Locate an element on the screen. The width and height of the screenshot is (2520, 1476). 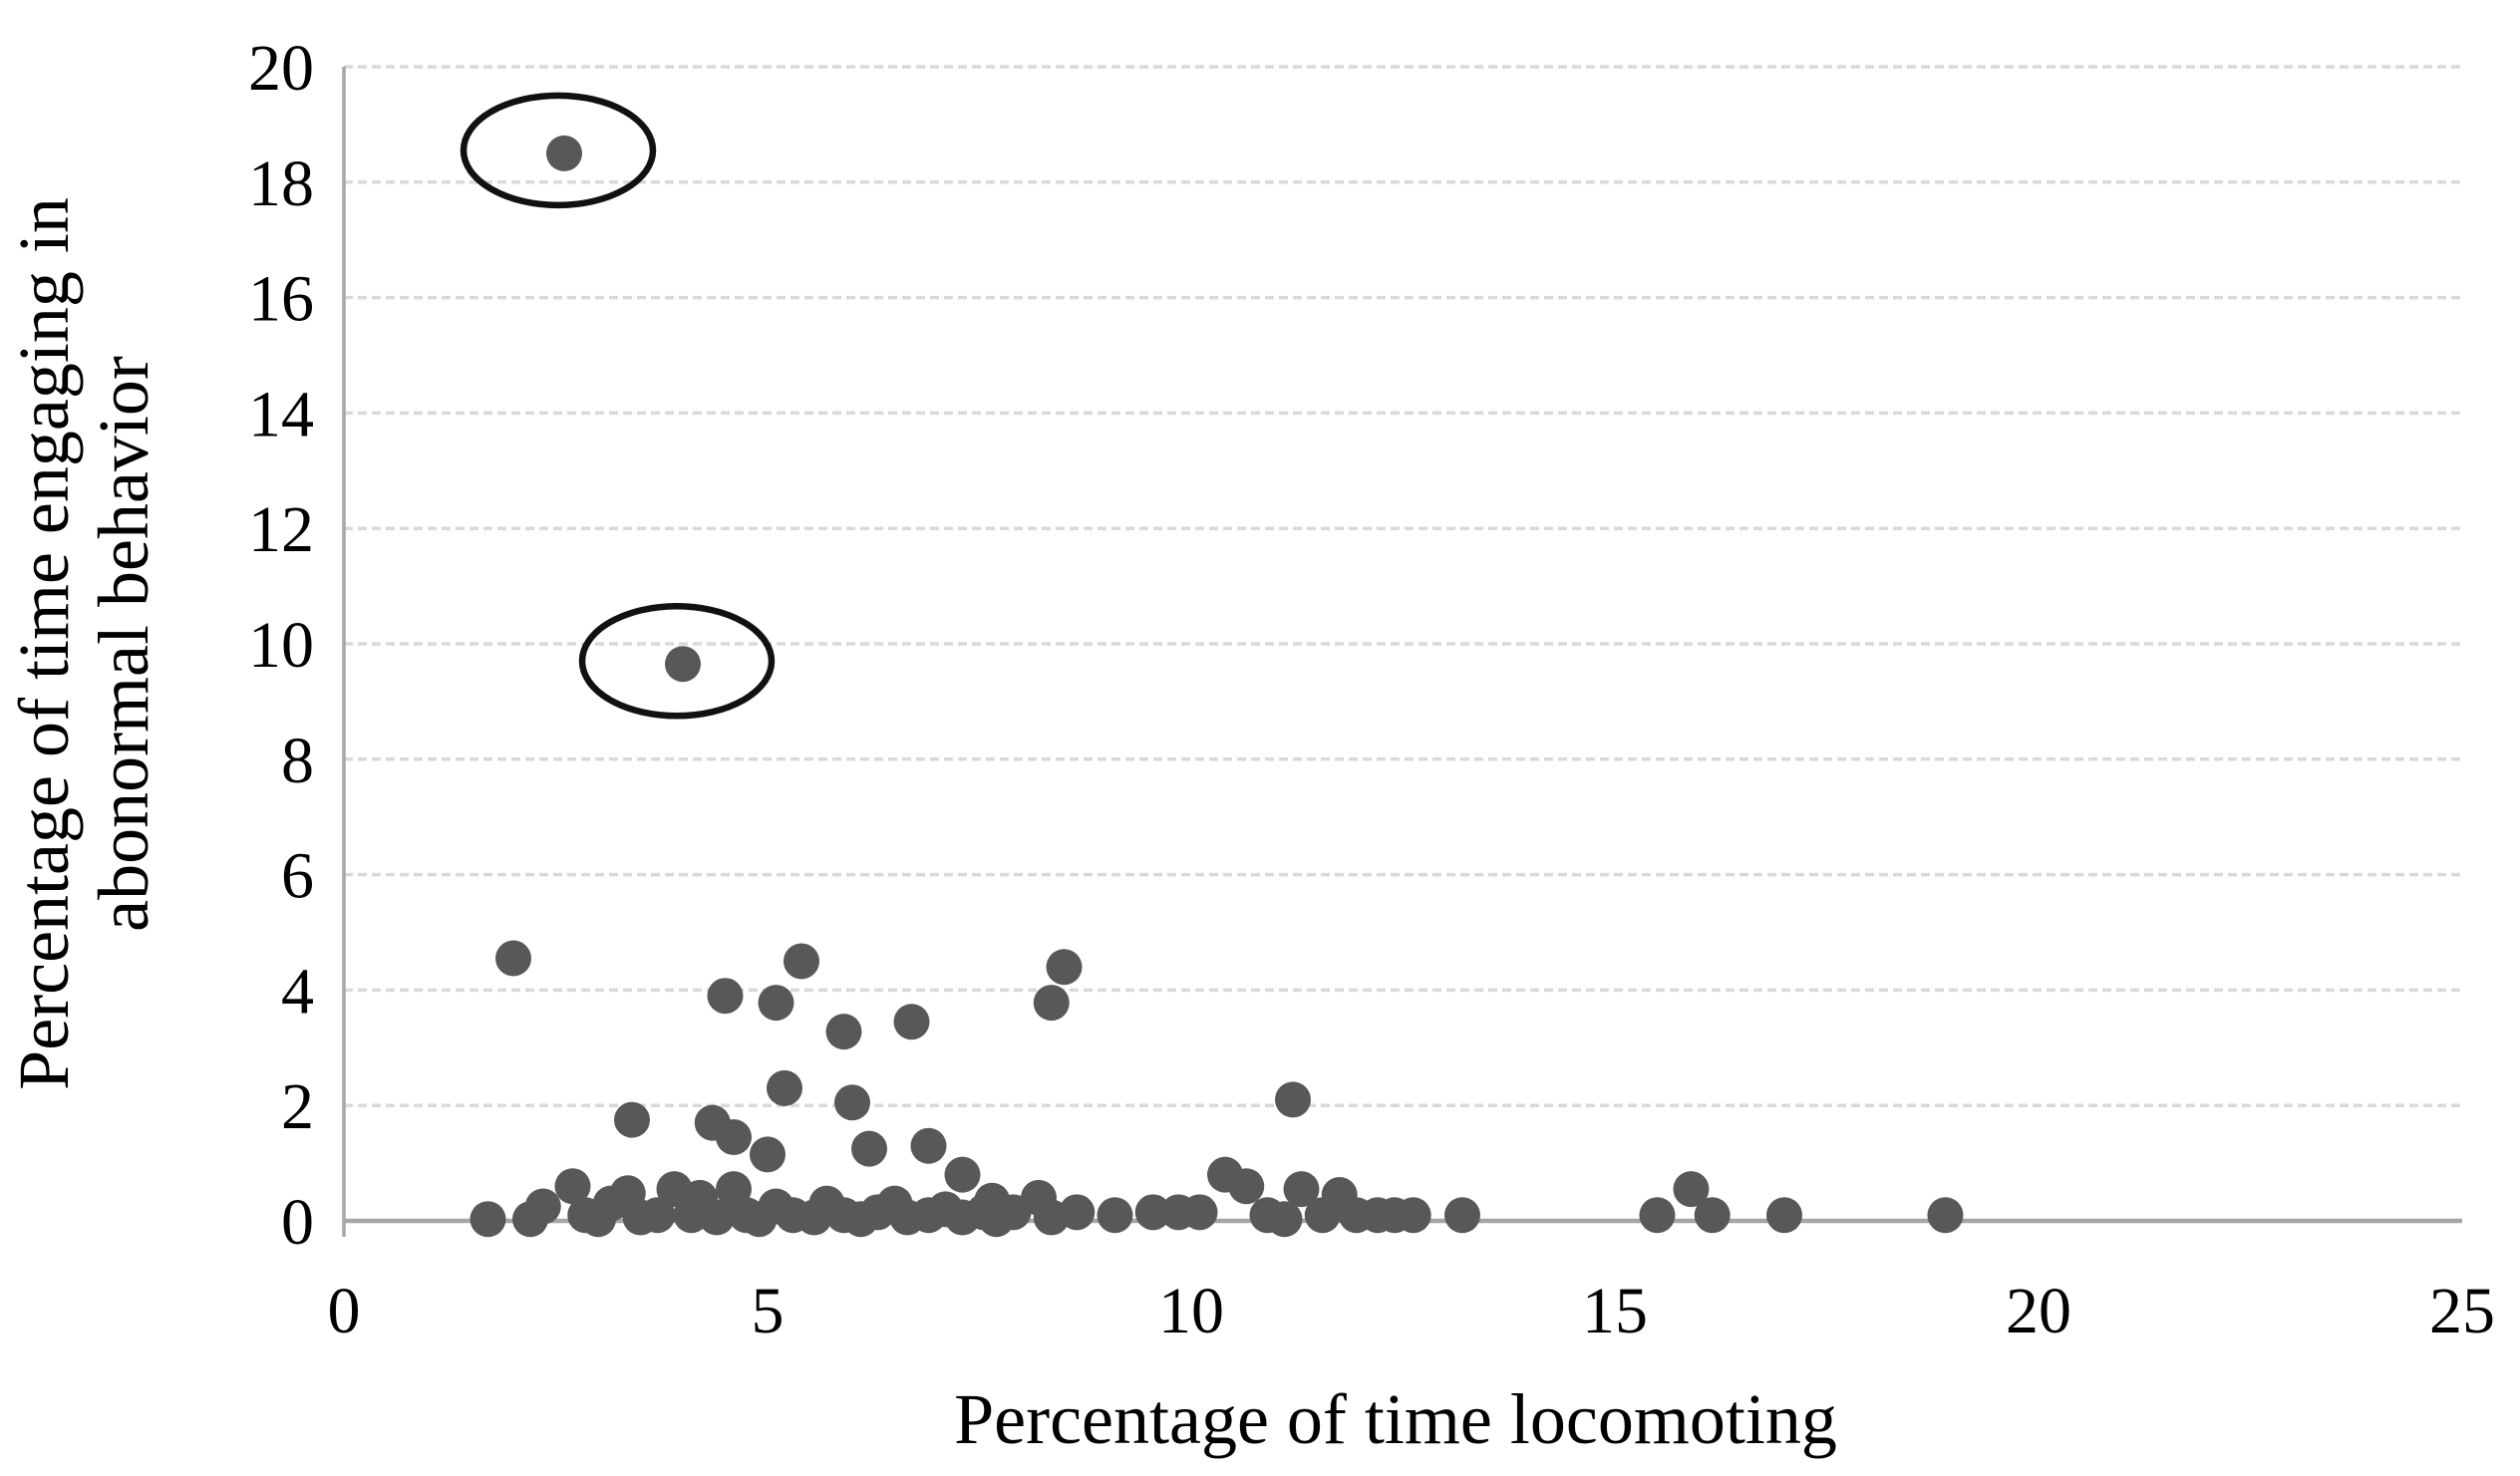
y-tick-label: 14 is located at coordinates (281, 414).